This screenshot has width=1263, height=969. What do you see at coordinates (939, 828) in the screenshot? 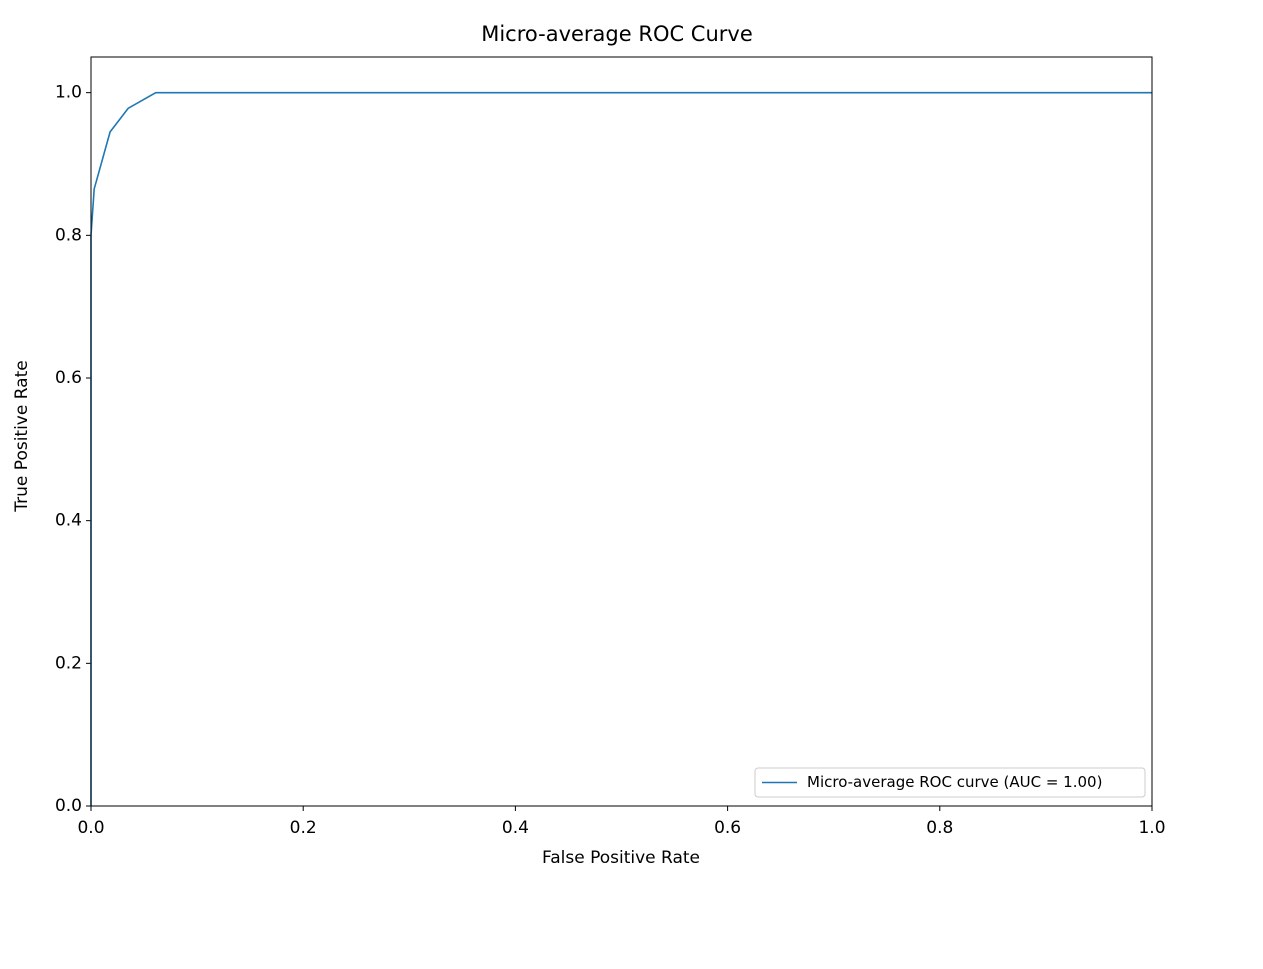
I see `x-tick-label: 0.8` at bounding box center [939, 828].